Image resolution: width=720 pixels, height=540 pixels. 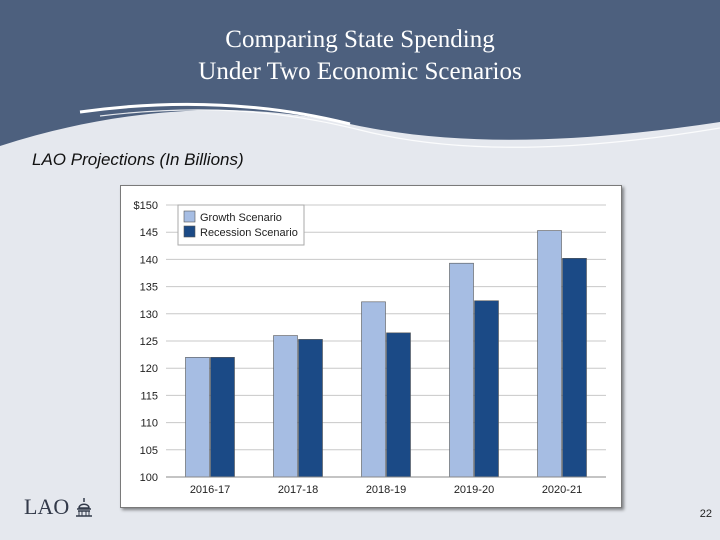 What do you see at coordinates (241, 225) in the screenshot?
I see `legend-box` at bounding box center [241, 225].